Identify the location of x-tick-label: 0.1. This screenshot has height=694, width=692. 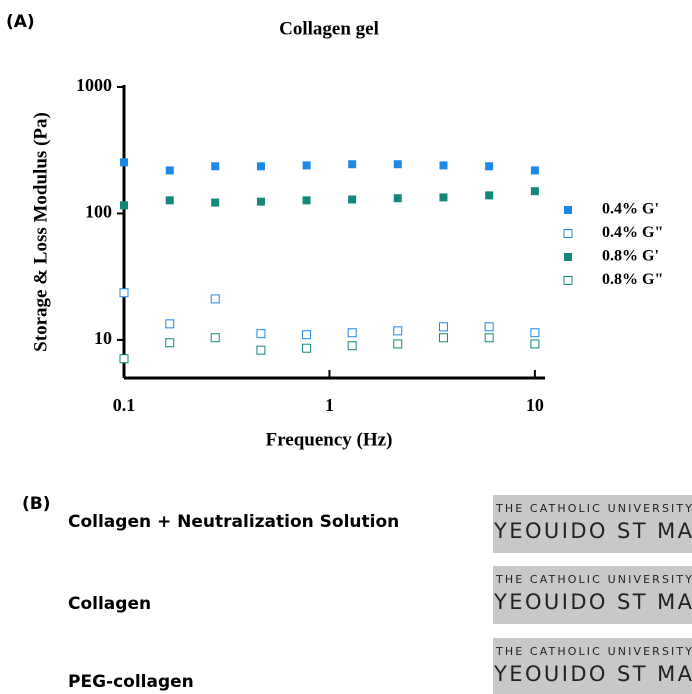
(124, 405).